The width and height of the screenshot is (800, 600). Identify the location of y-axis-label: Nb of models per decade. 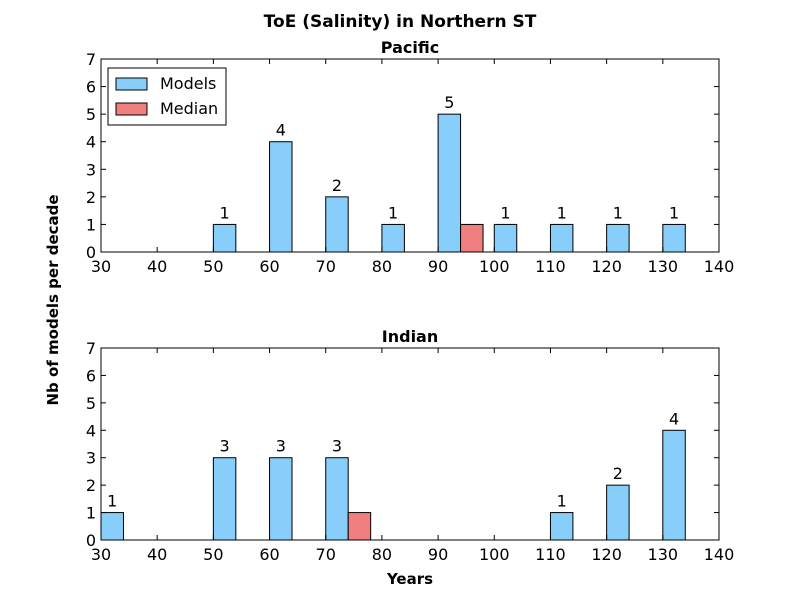
(53, 299).